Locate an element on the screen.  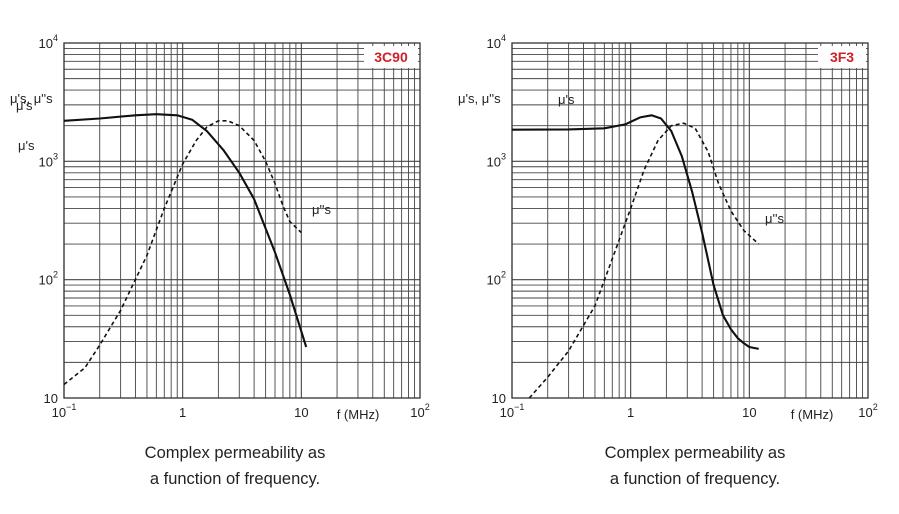
series-label-mu-real-curve: μ's is located at coordinates (26, 145).